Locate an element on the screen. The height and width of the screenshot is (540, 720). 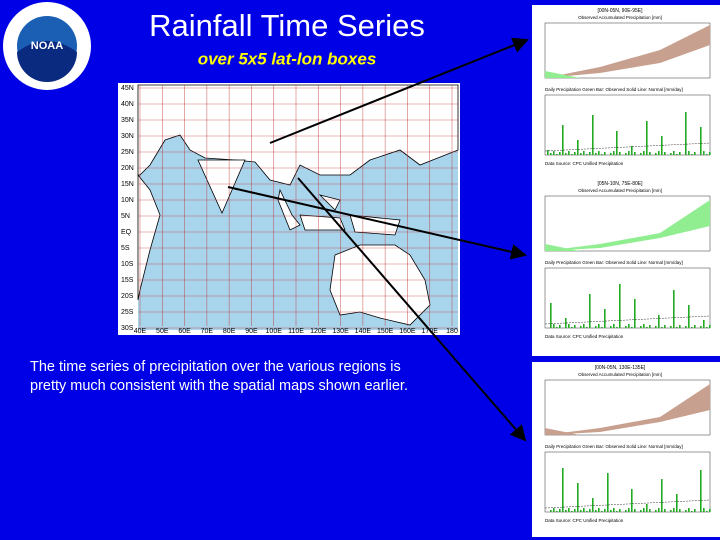
lat-label: 25S is located at coordinates (127, 312).